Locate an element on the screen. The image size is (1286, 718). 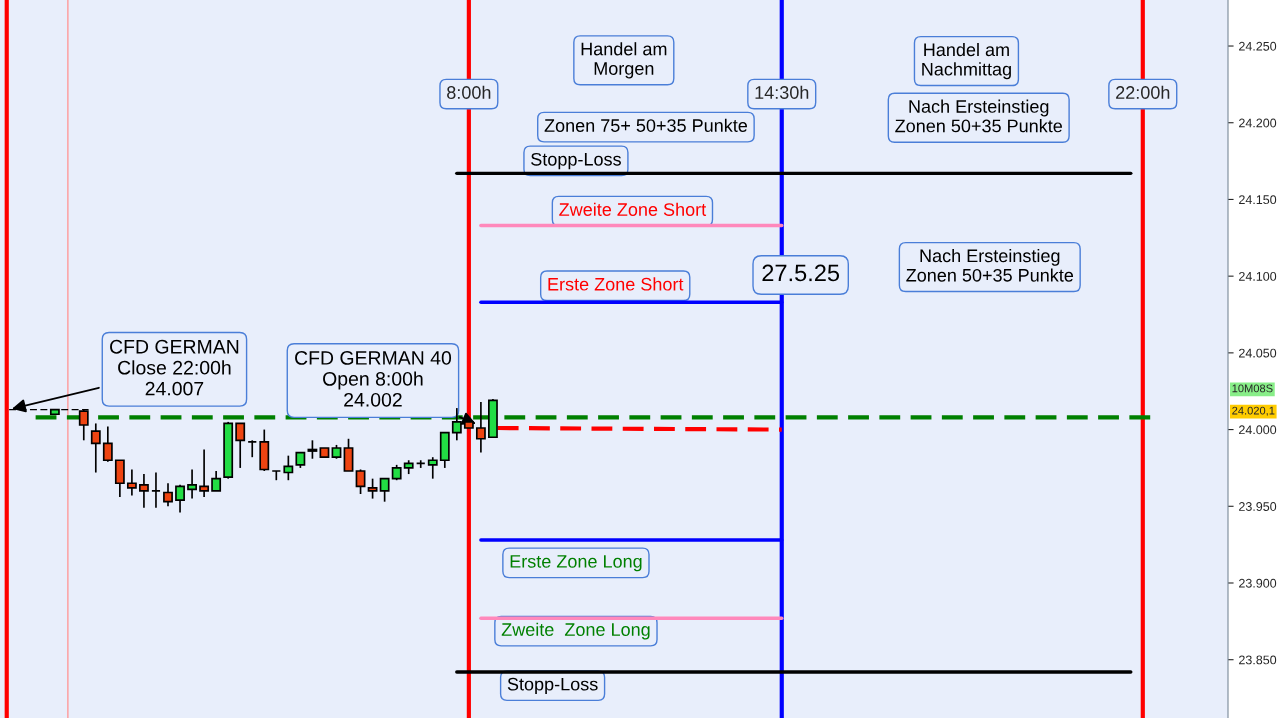
annotation: Handel am Morgen is located at coordinates (624, 60).